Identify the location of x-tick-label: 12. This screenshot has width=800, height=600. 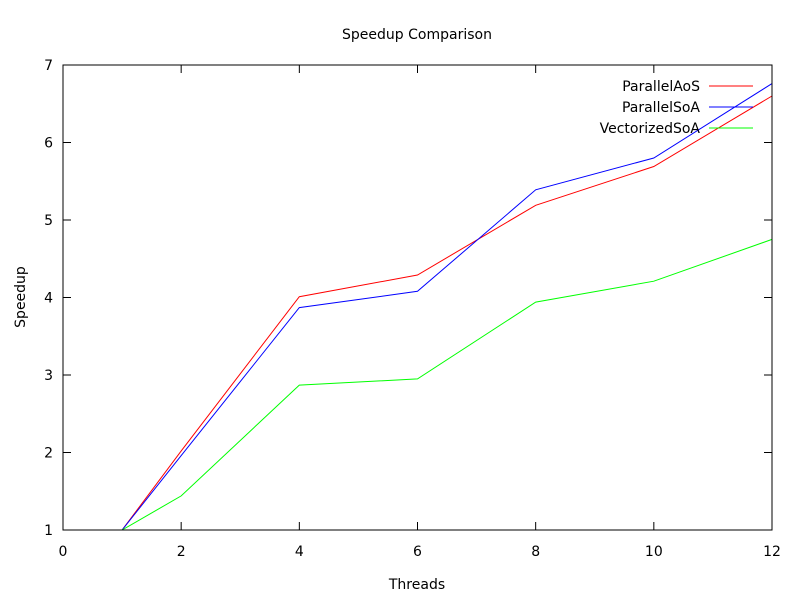
(772, 552).